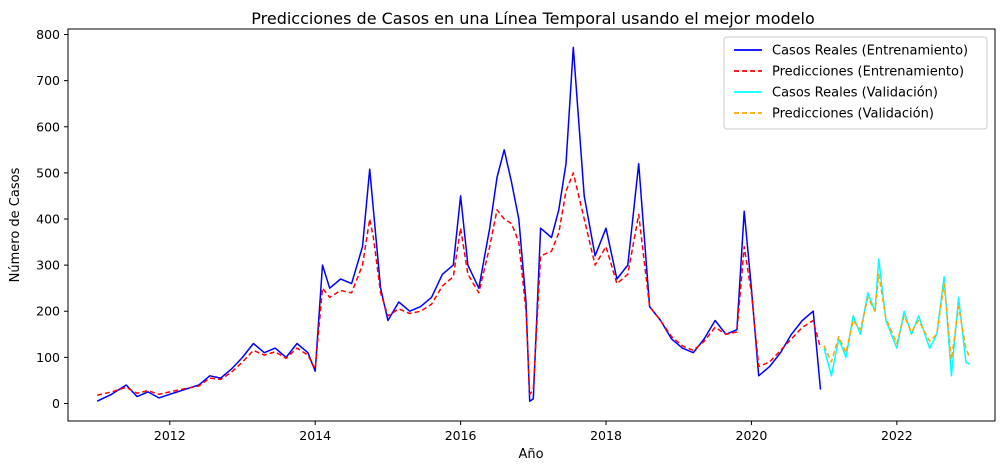  I want to click on y-tick-label: 600, so click(48, 126).